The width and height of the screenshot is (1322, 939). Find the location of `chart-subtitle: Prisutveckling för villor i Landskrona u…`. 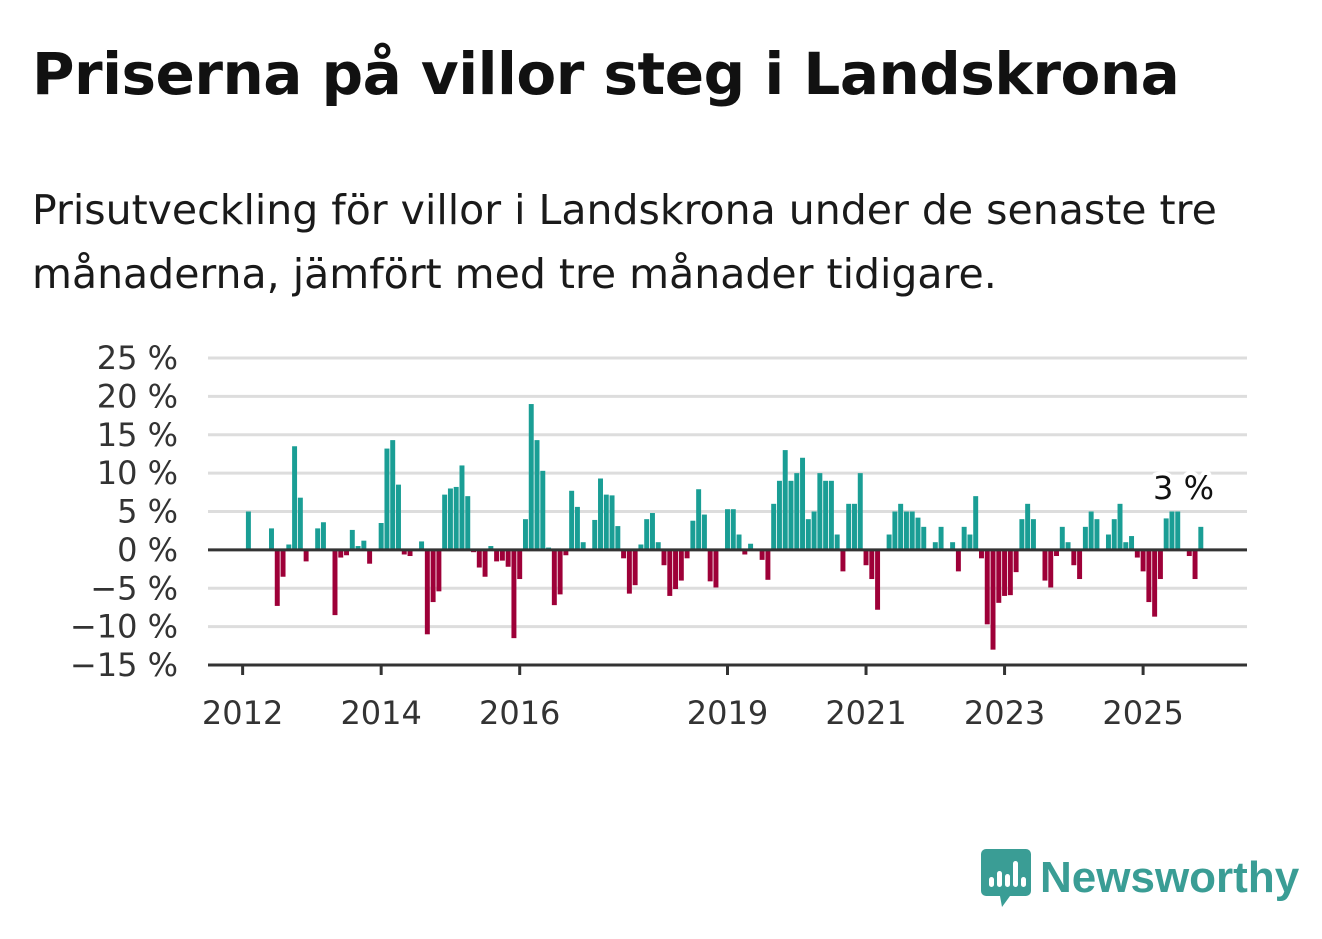

chart-subtitle: Prisutveckling för villor i Landskrona u… is located at coordinates (624, 242).